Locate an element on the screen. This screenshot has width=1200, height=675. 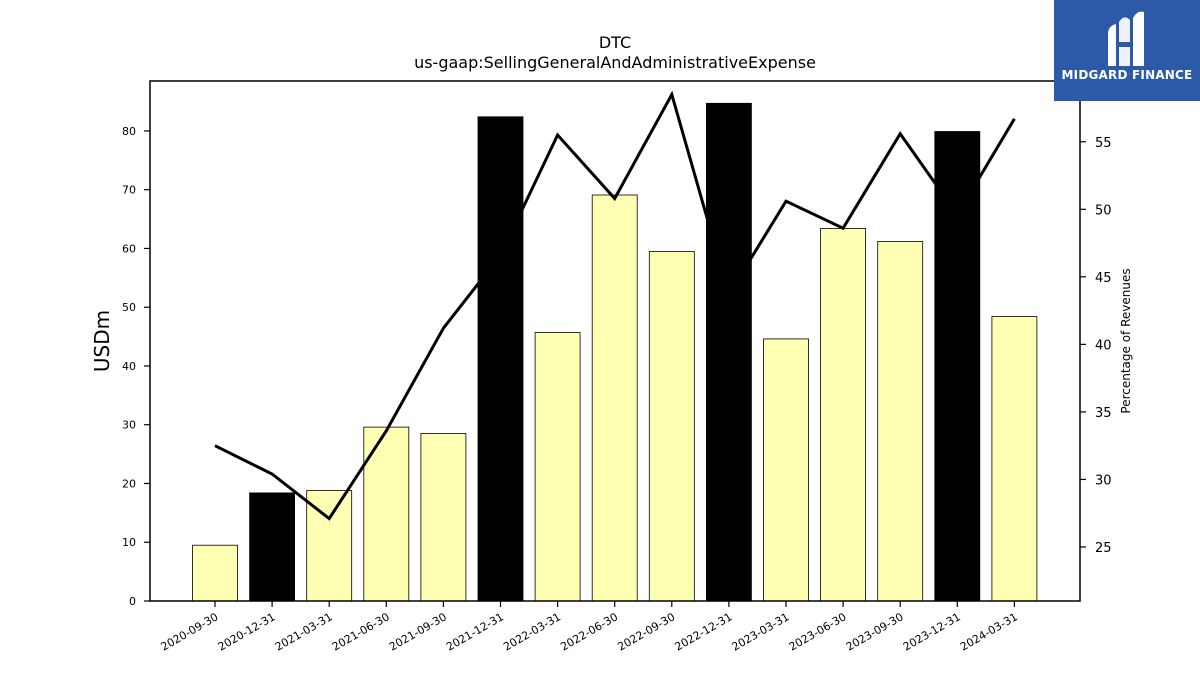
x-tick-label: 2023-06-30 is located at coordinates (818, 631).